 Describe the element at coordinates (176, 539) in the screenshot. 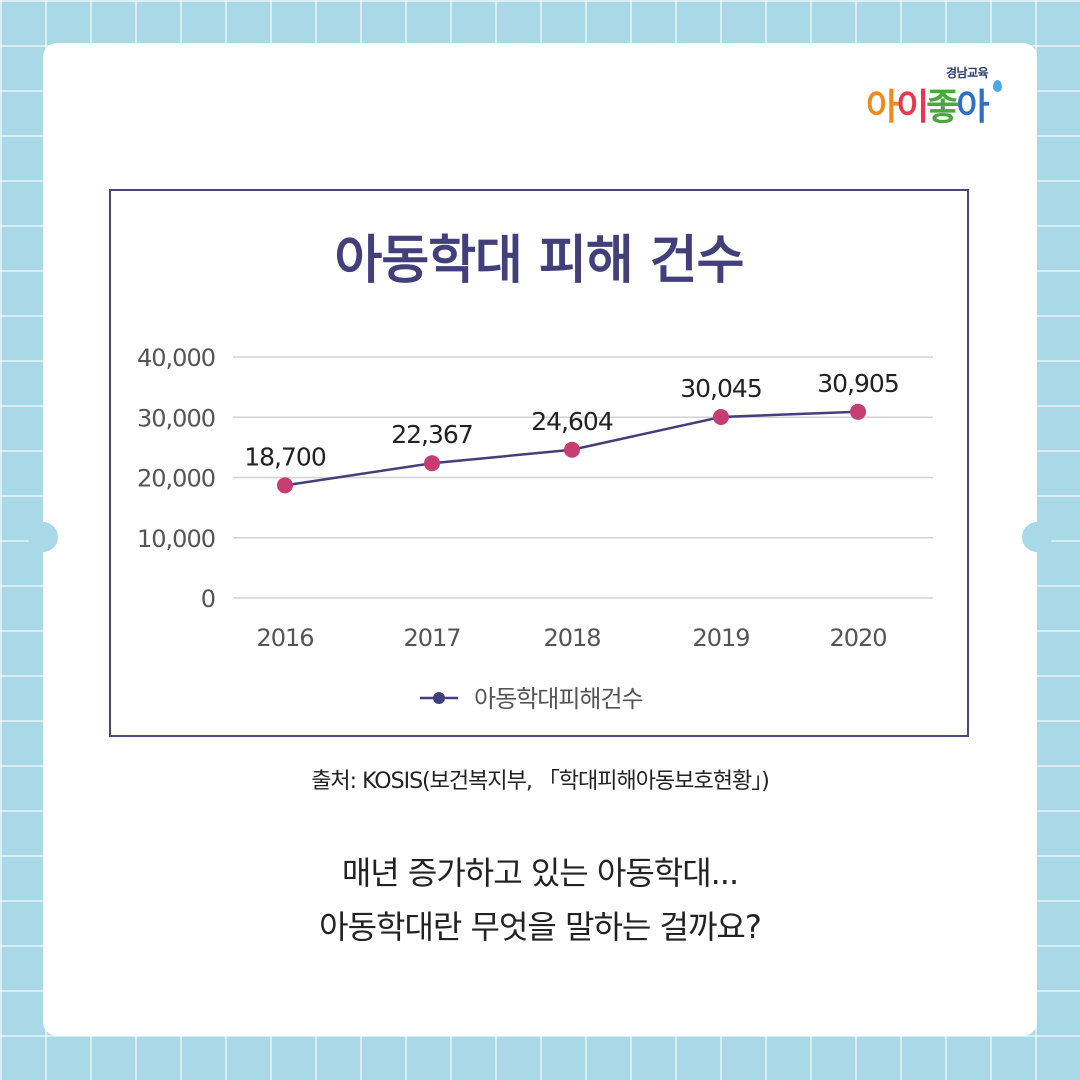

I see `y-tick-label: 10,000` at that location.